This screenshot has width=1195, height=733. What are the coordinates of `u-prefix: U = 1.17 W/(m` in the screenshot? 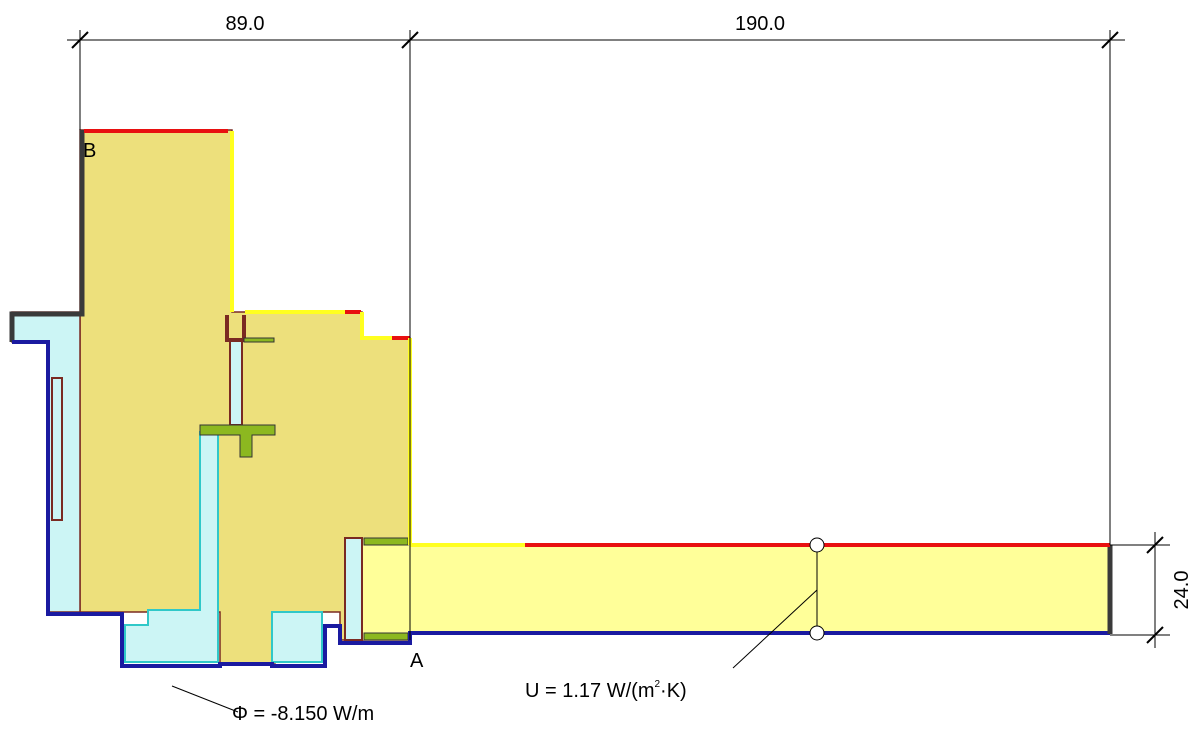 It's located at (589, 691).